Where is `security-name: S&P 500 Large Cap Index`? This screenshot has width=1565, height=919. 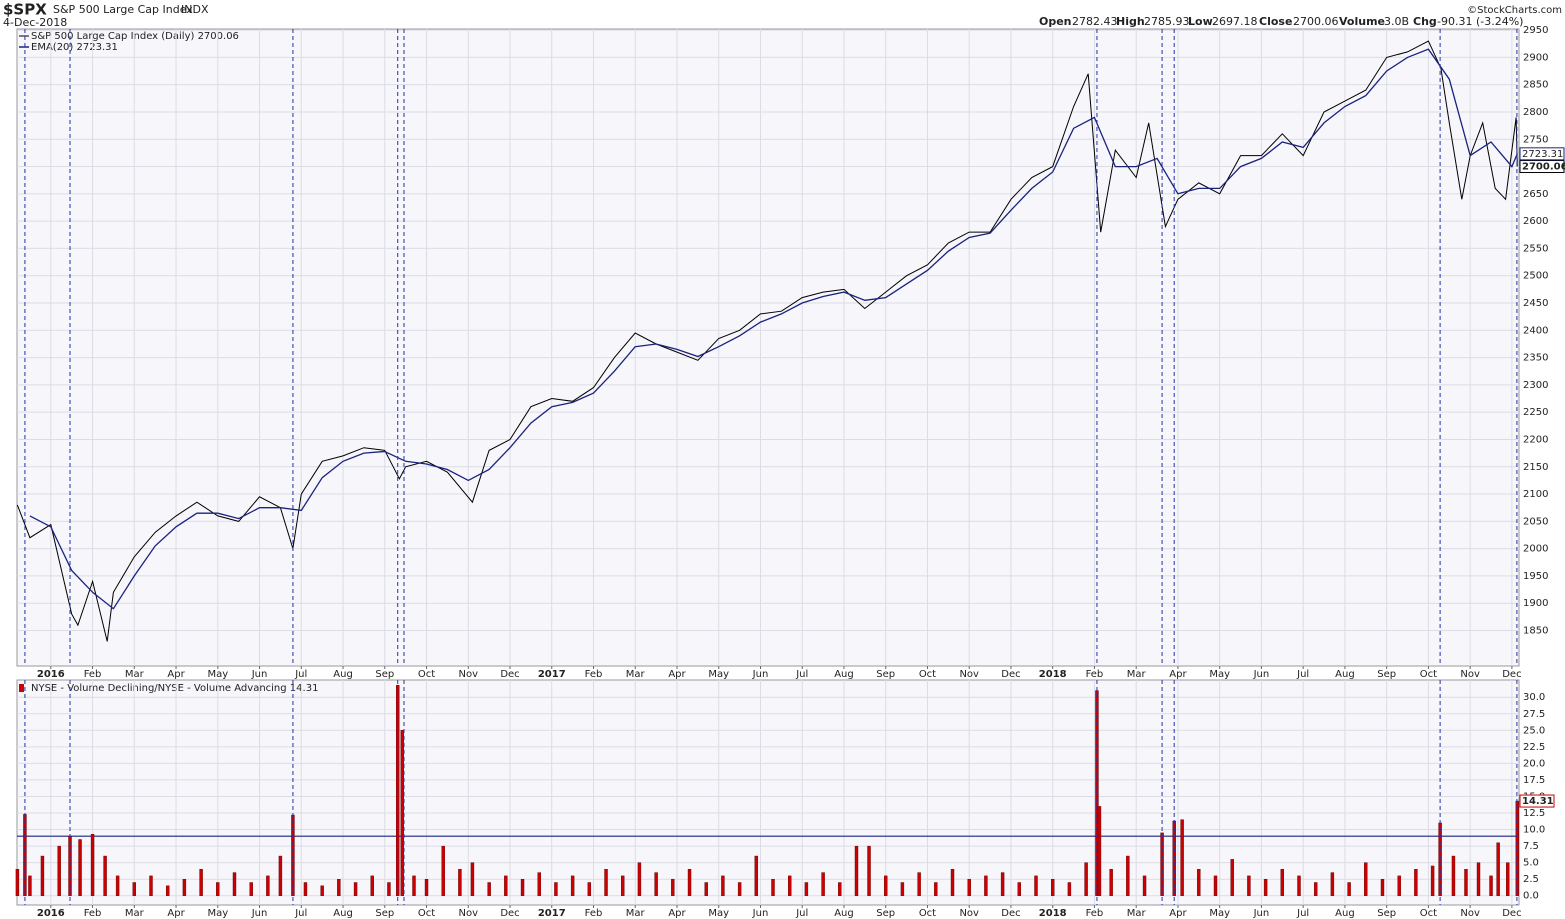
security-name: S&P 500 Large Cap Index is located at coordinates (123, 9).